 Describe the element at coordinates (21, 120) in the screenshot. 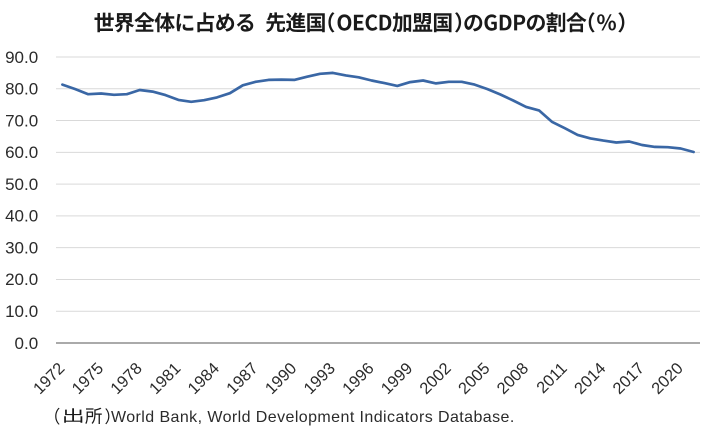

I see `svg-text: 70.0` at that location.